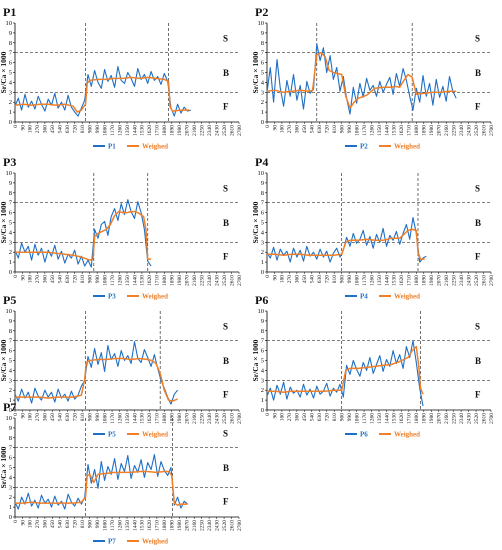  What do you see at coordinates (305, 417) in the screenshot?
I see `x-tick-label: 450` at bounding box center [305, 417].